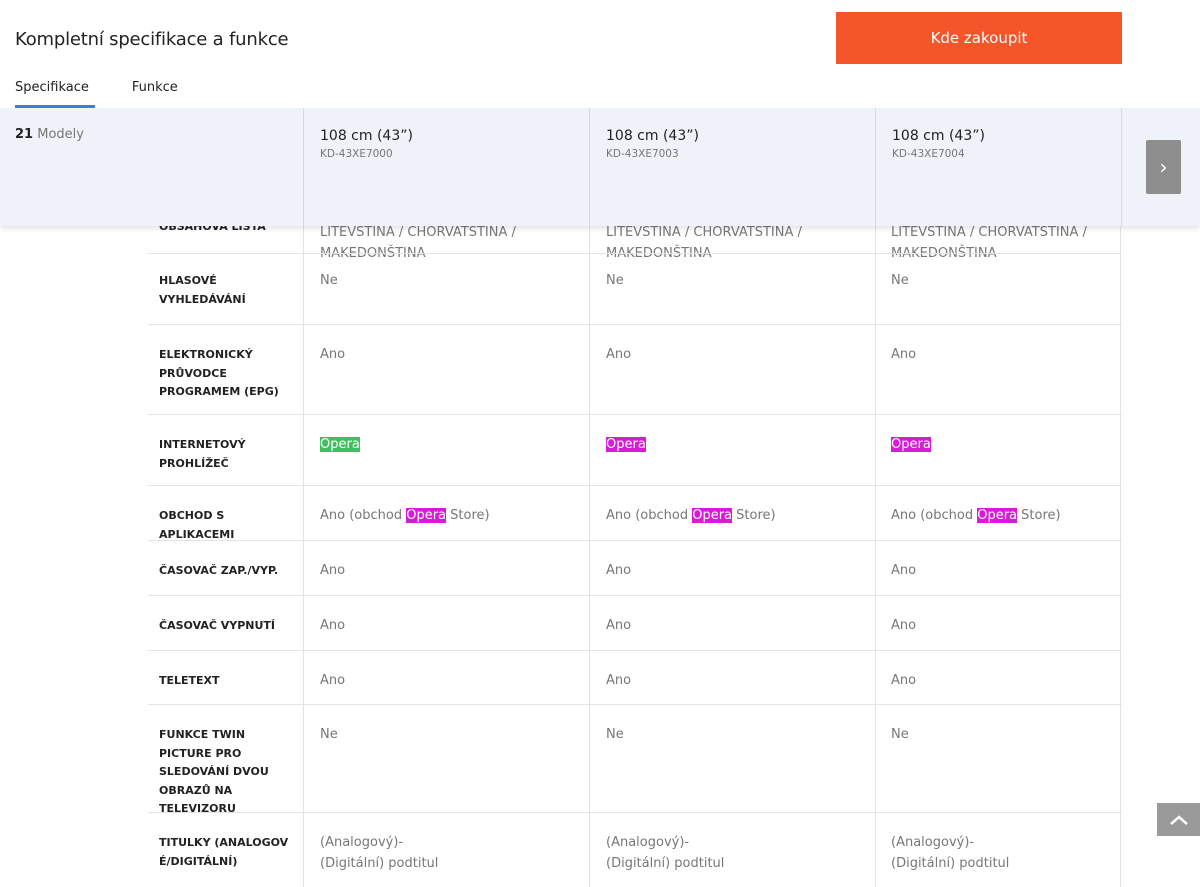  Describe the element at coordinates (49, 134) in the screenshot. I see `model-count: 21 Modely` at that location.